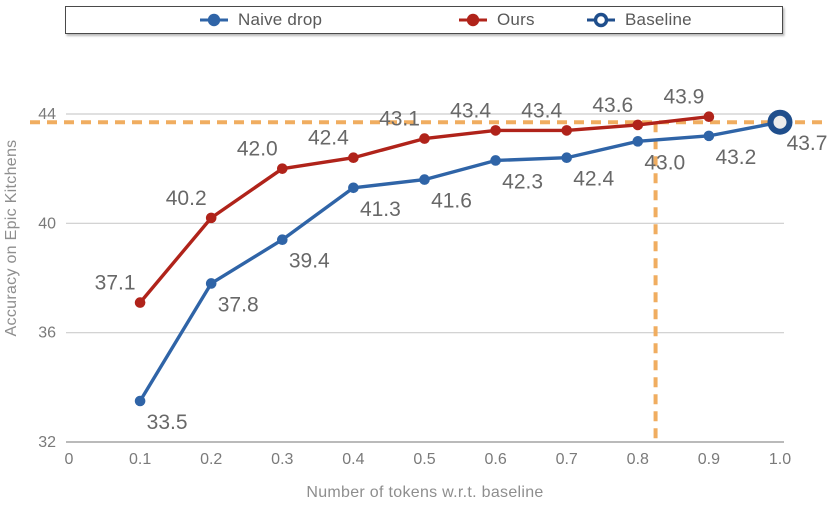 This screenshot has height=510, width=830. I want to click on data-label-naive-drop: 37.8, so click(238, 304).